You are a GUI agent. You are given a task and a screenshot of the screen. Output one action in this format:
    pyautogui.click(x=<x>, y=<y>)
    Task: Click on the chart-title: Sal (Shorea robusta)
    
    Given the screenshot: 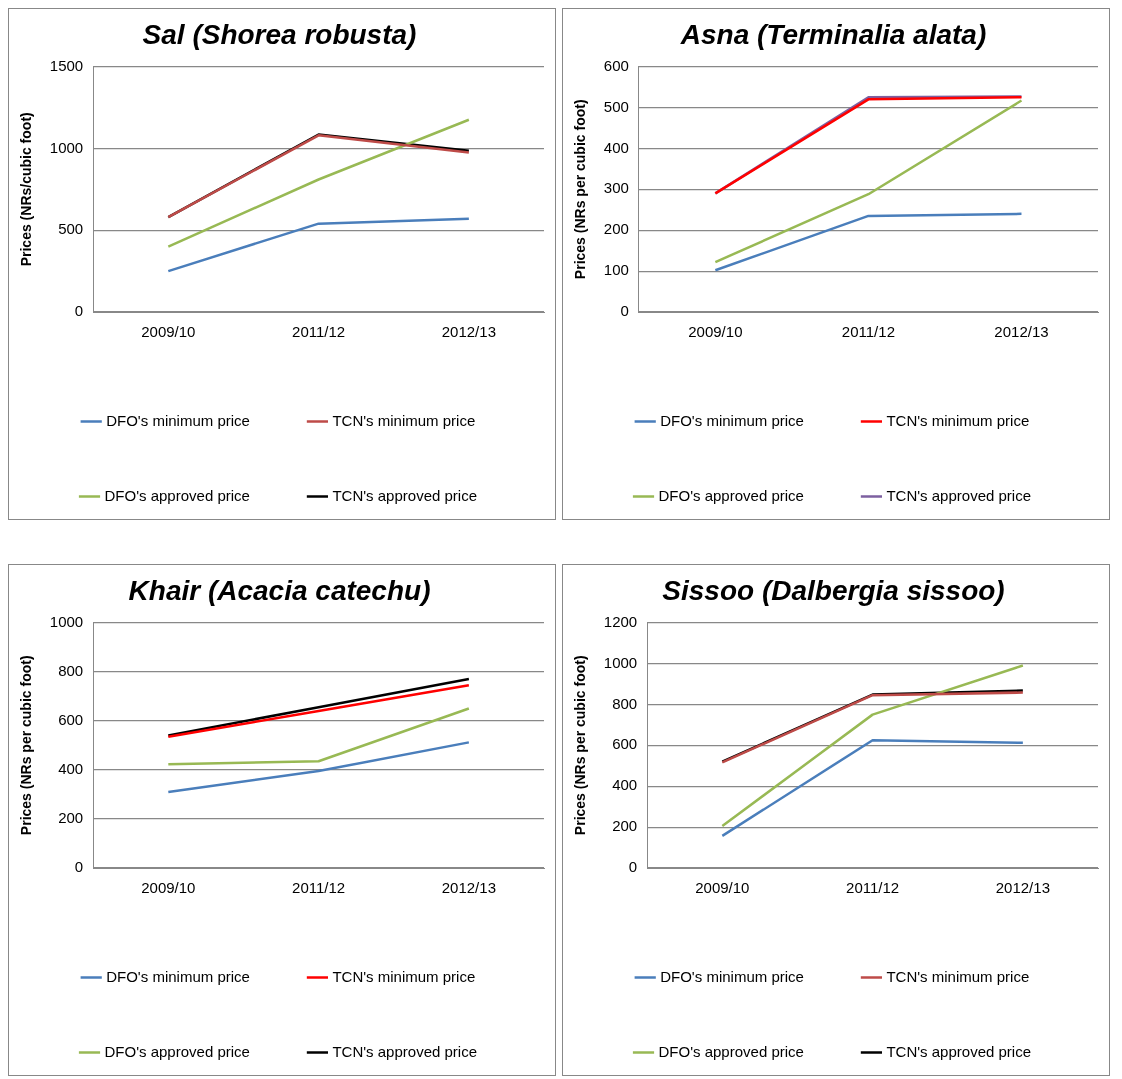 What is the action you would take?
    pyautogui.click(x=279, y=34)
    